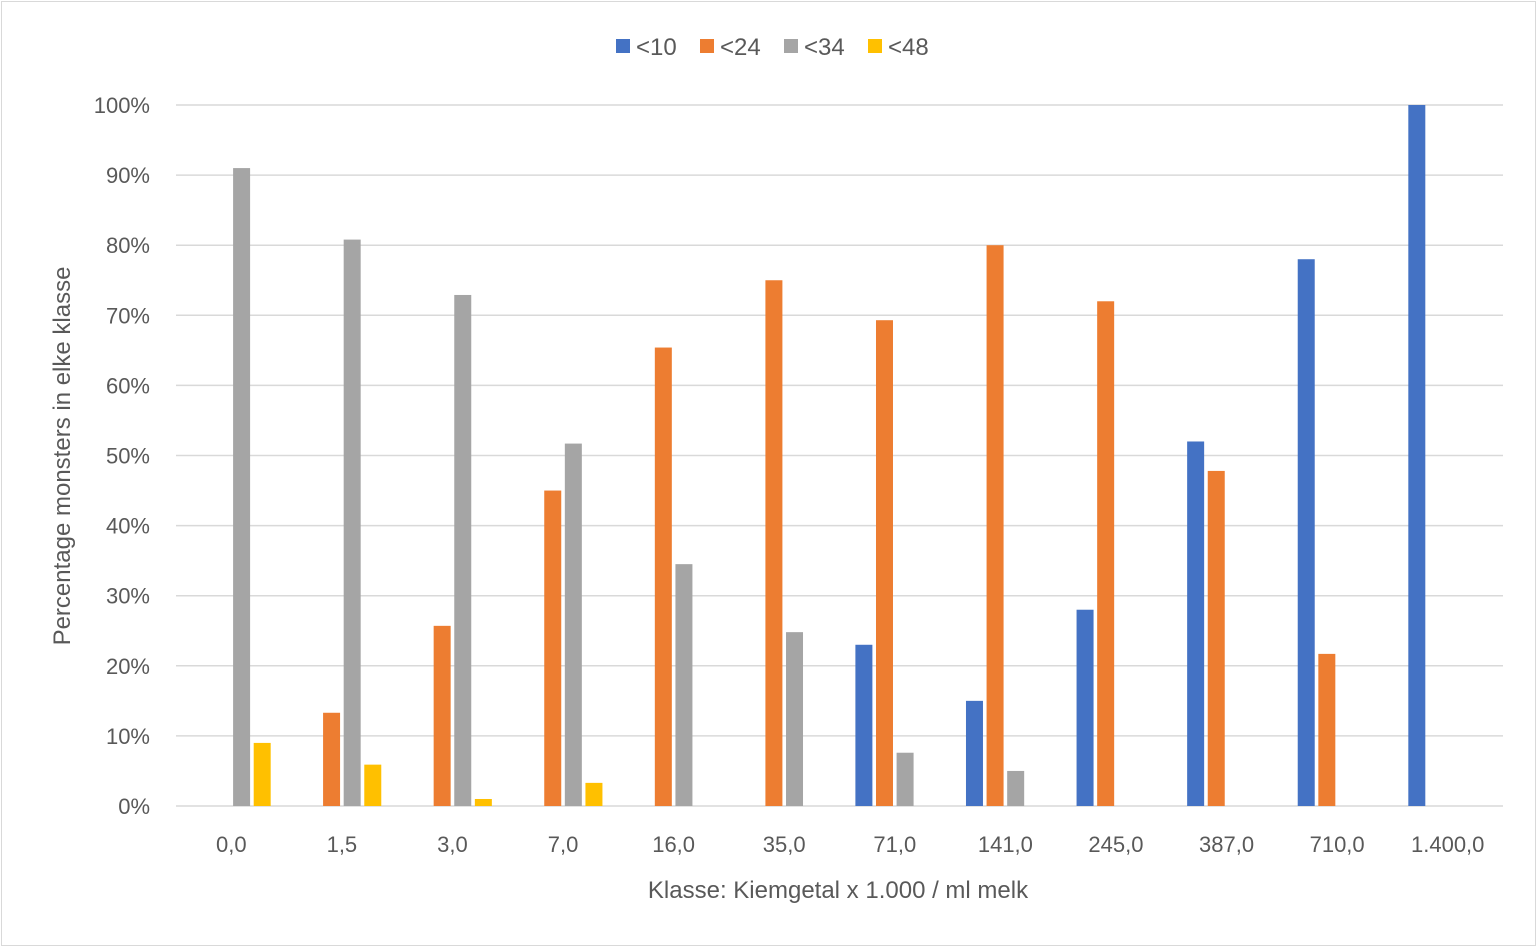 The height and width of the screenshot is (947, 1537). Describe the element at coordinates (1447, 844) in the screenshot. I see `x-tick-label: 1.400,0` at that location.